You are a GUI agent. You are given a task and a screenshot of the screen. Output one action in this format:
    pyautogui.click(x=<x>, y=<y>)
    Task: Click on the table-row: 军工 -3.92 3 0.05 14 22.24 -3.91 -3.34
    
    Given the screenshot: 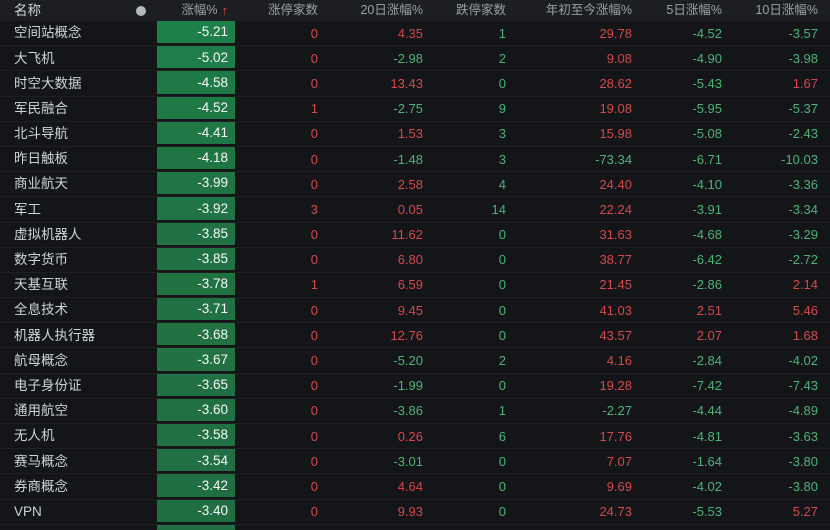 What is the action you would take?
    pyautogui.click(x=415, y=210)
    